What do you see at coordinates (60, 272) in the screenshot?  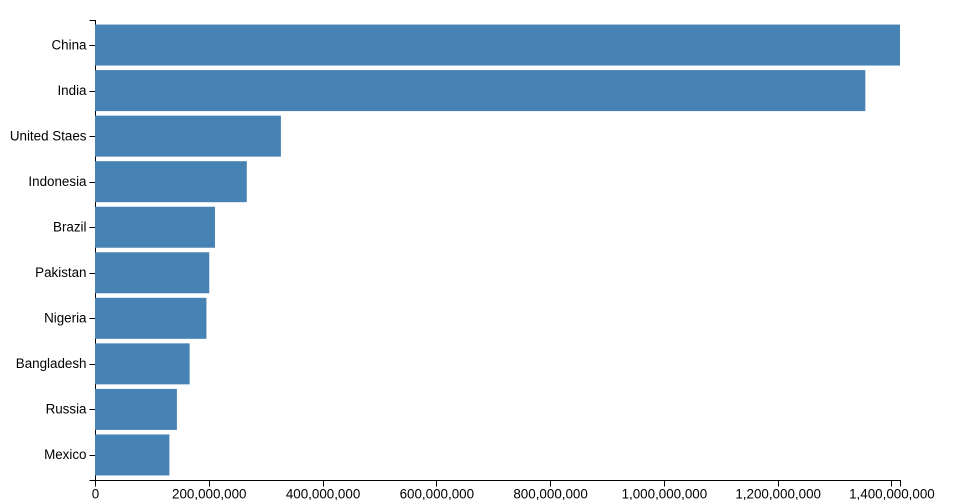 I see `svg-text: Pakistan` at bounding box center [60, 272].